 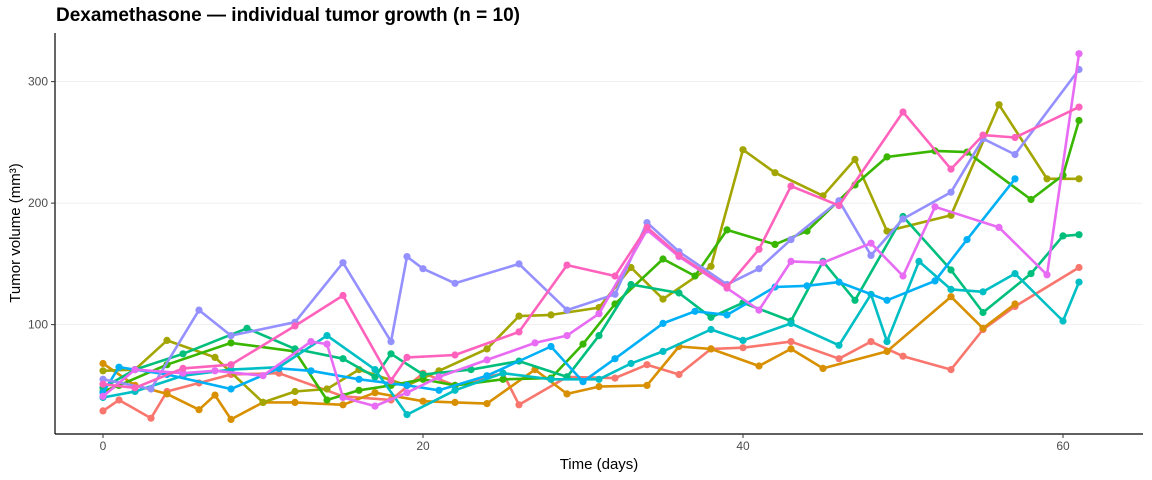 I want to click on x-tick-label: 40, so click(x=743, y=446).